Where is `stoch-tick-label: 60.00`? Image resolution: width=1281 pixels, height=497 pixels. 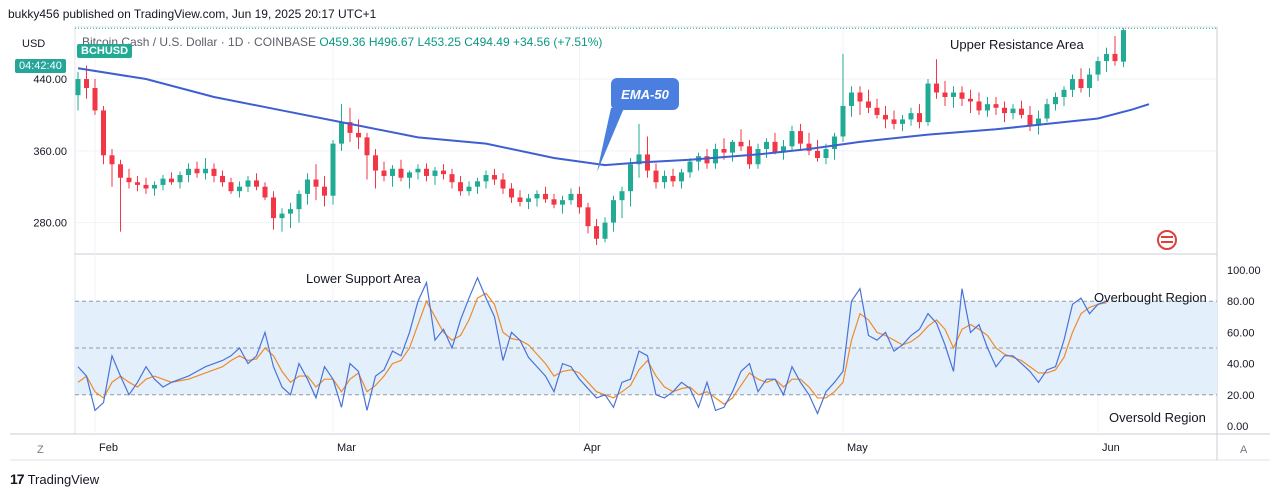 stoch-tick-label: 60.00 is located at coordinates (1241, 333).